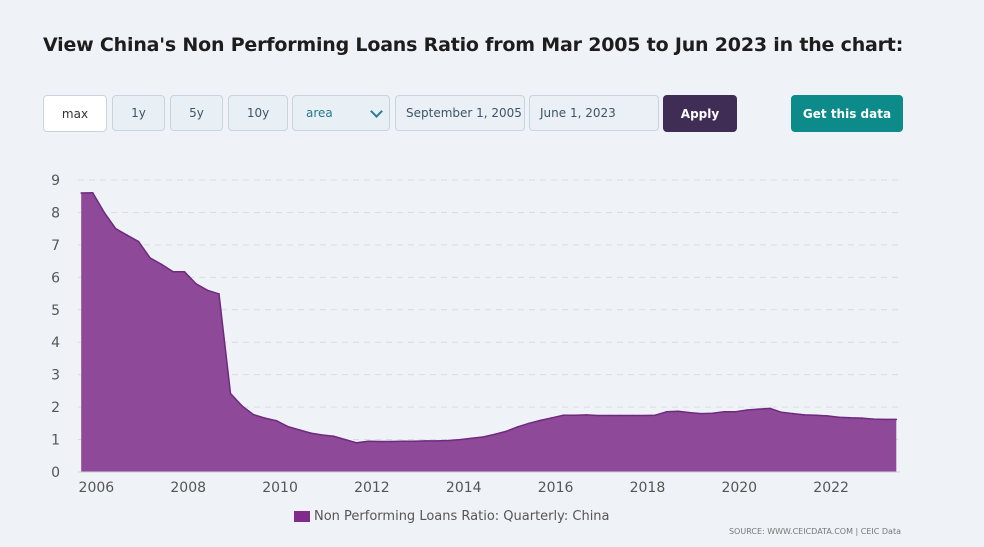 This screenshot has height=547, width=984. What do you see at coordinates (55, 246) in the screenshot?
I see `y-tick-label: 7` at bounding box center [55, 246].